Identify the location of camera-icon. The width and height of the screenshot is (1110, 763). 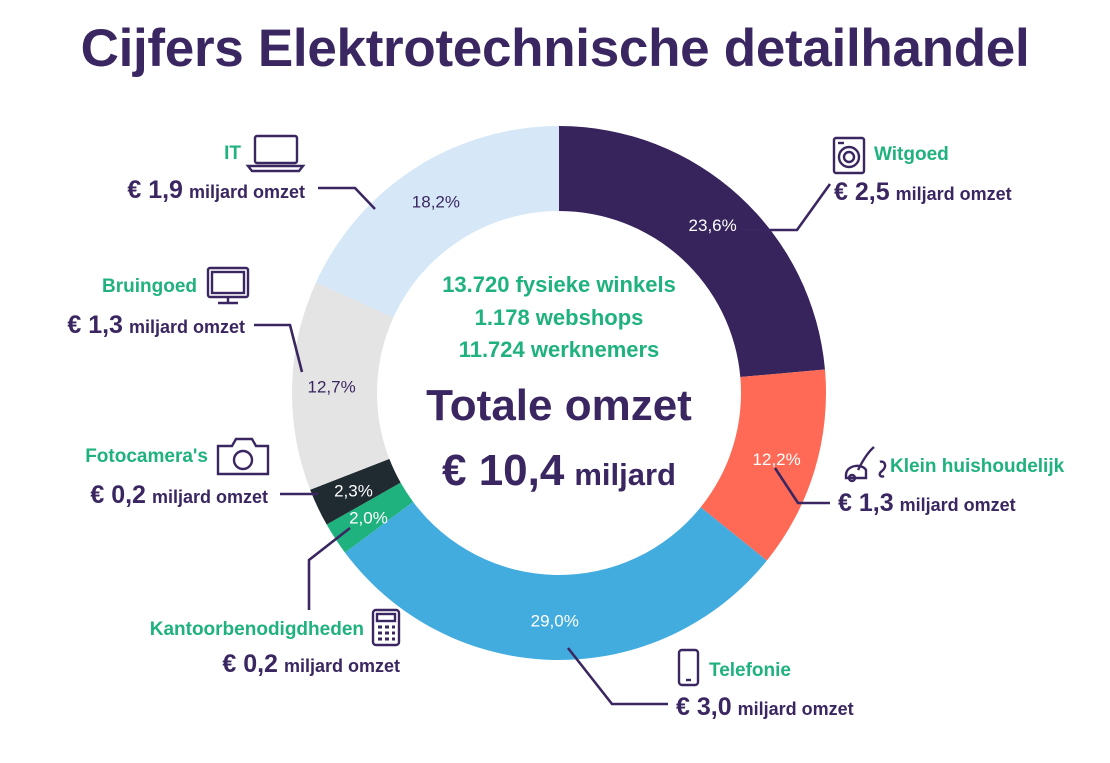
(243, 456).